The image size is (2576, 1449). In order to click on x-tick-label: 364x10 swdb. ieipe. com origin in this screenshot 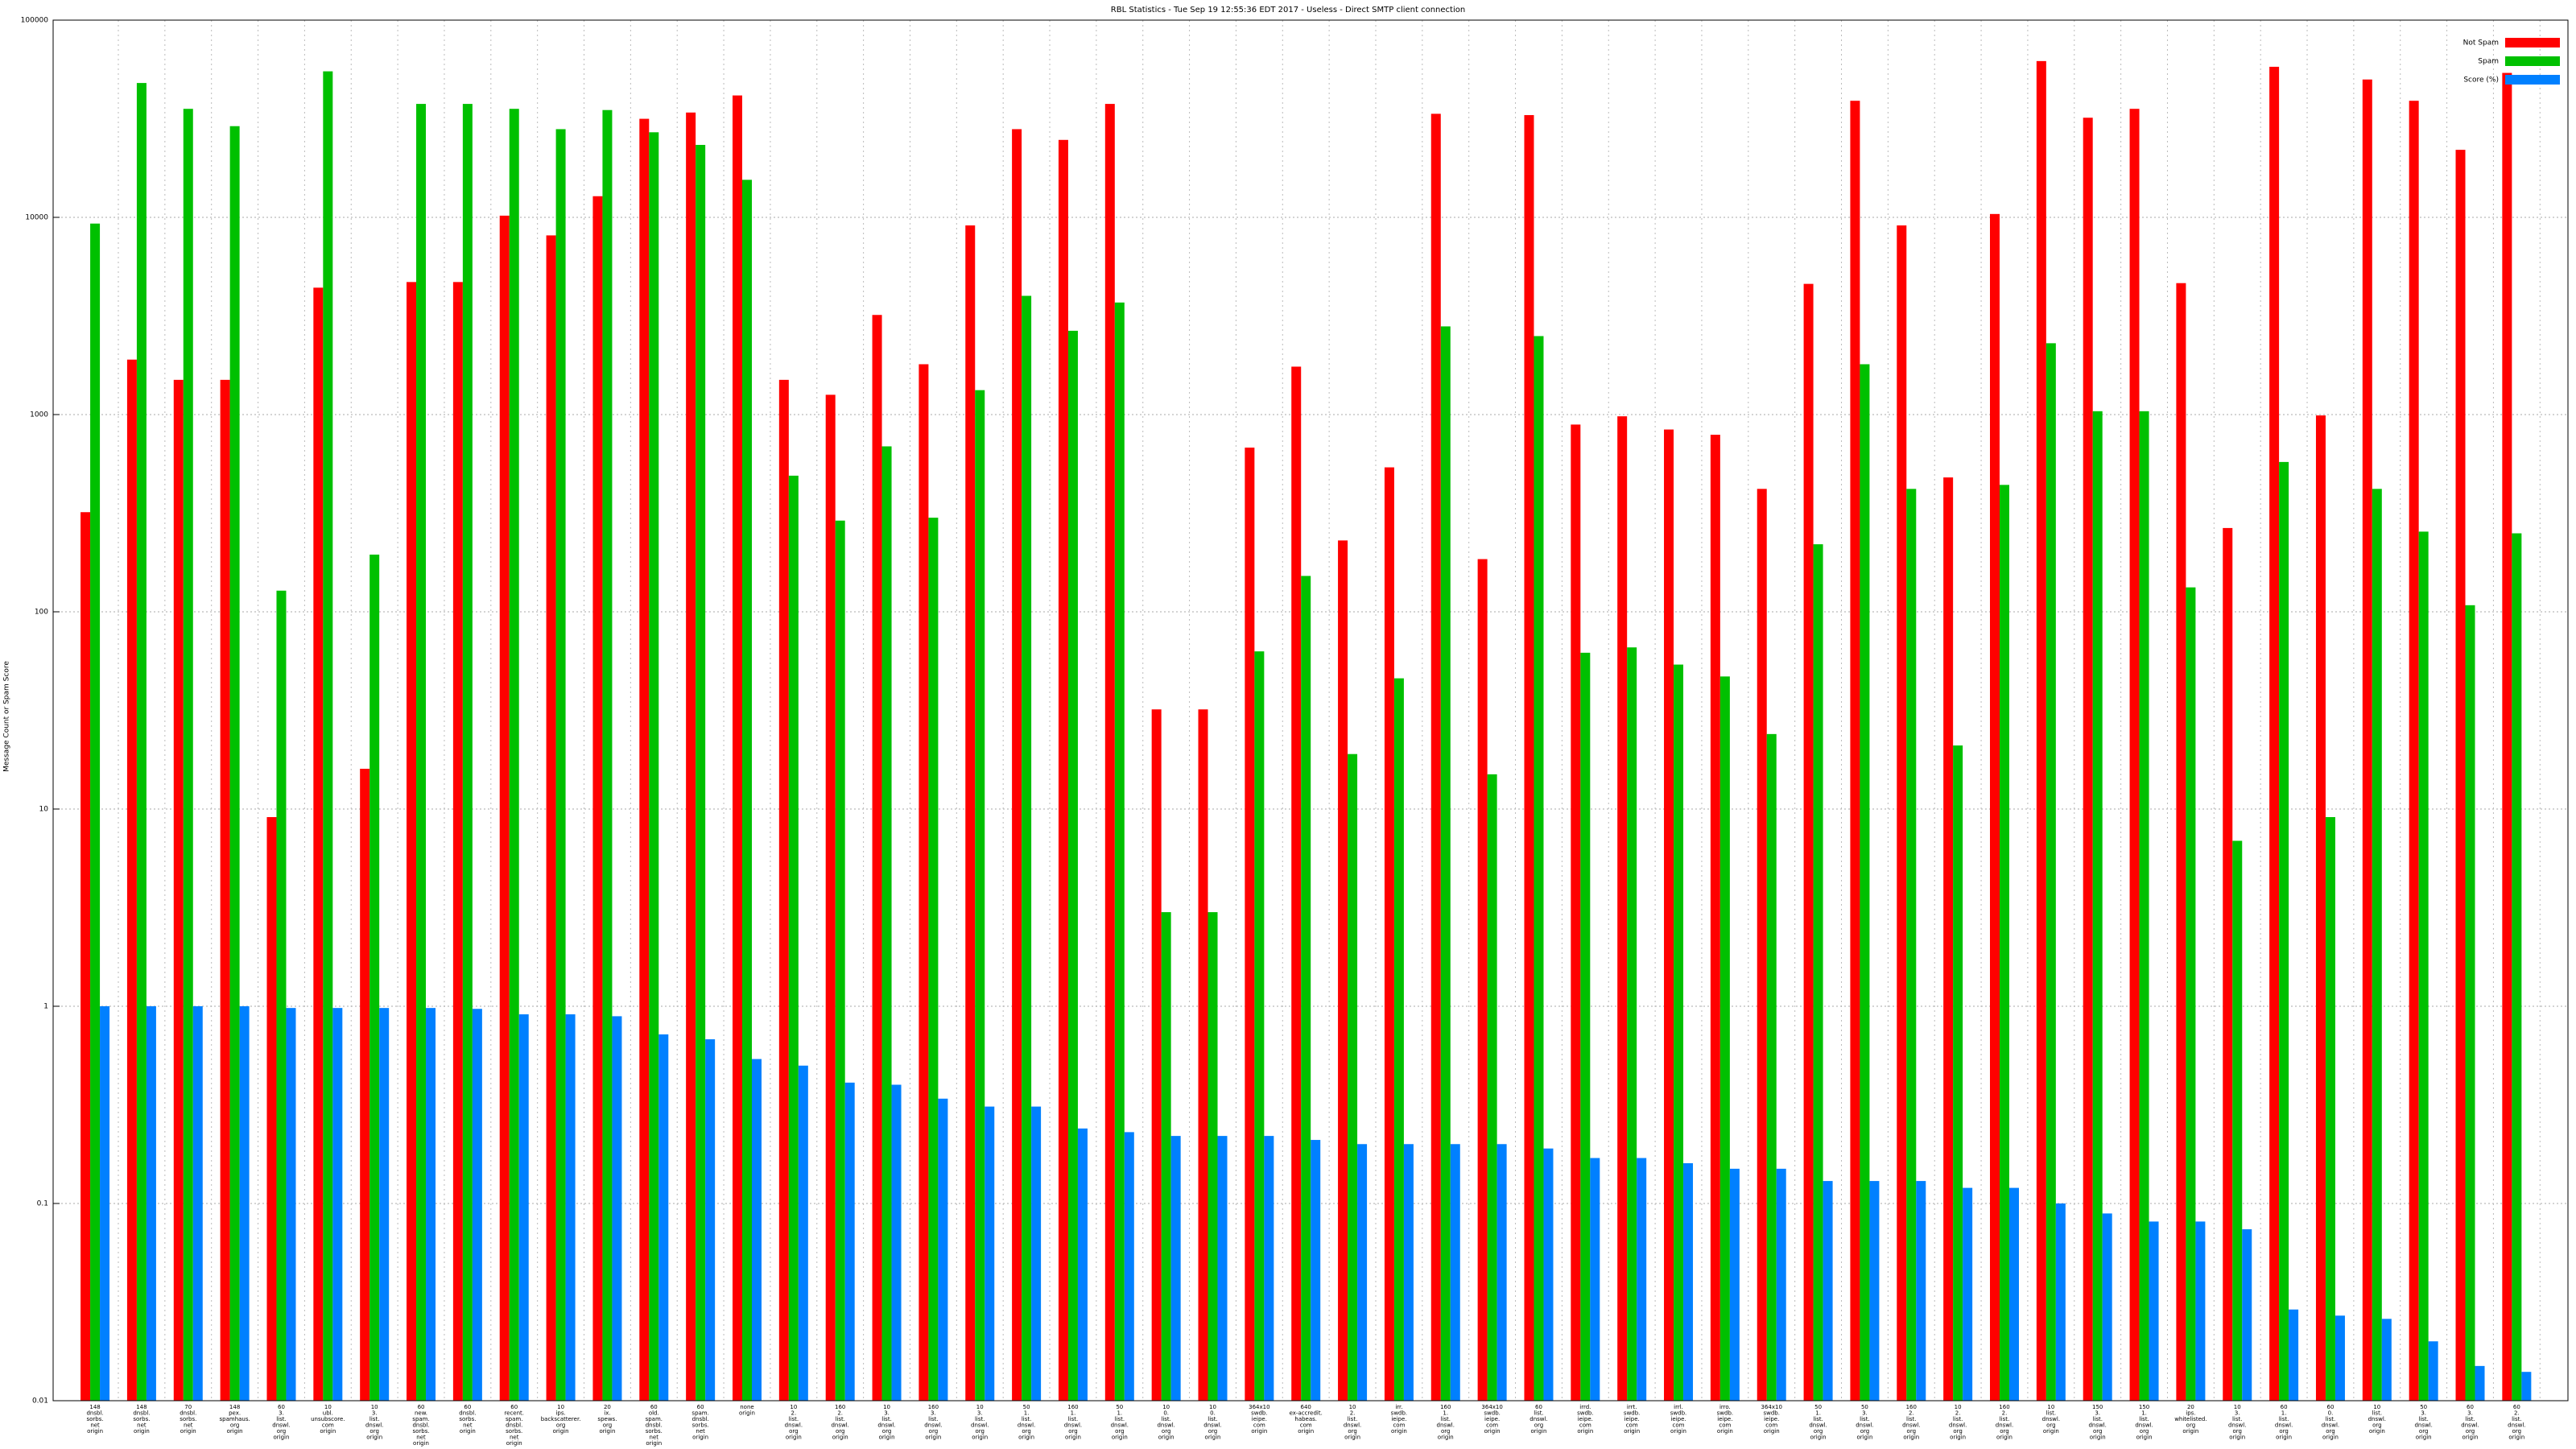, I will do `click(1259, 1419)`.